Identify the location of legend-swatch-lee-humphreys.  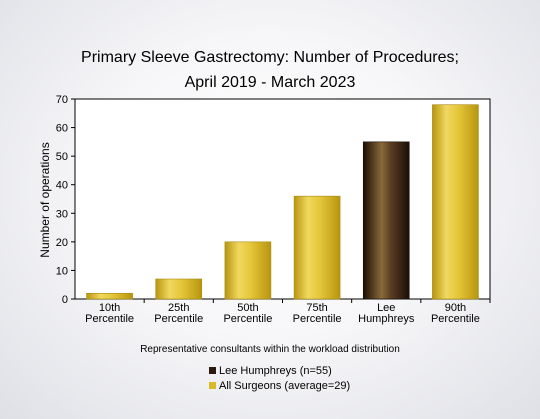
(212, 370).